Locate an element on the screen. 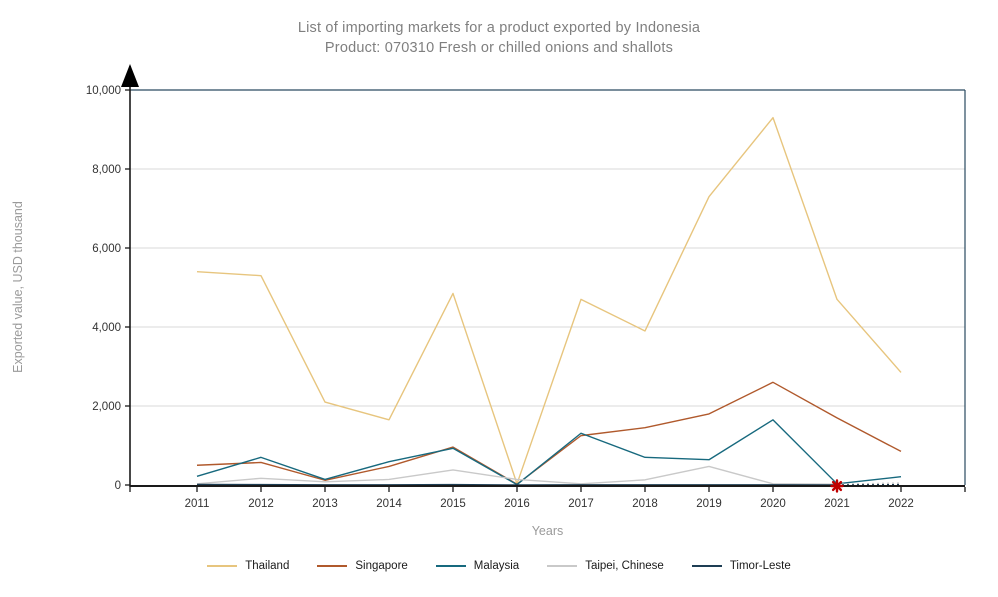  legend-label-malaysia: Malaysia is located at coordinates (496, 566).